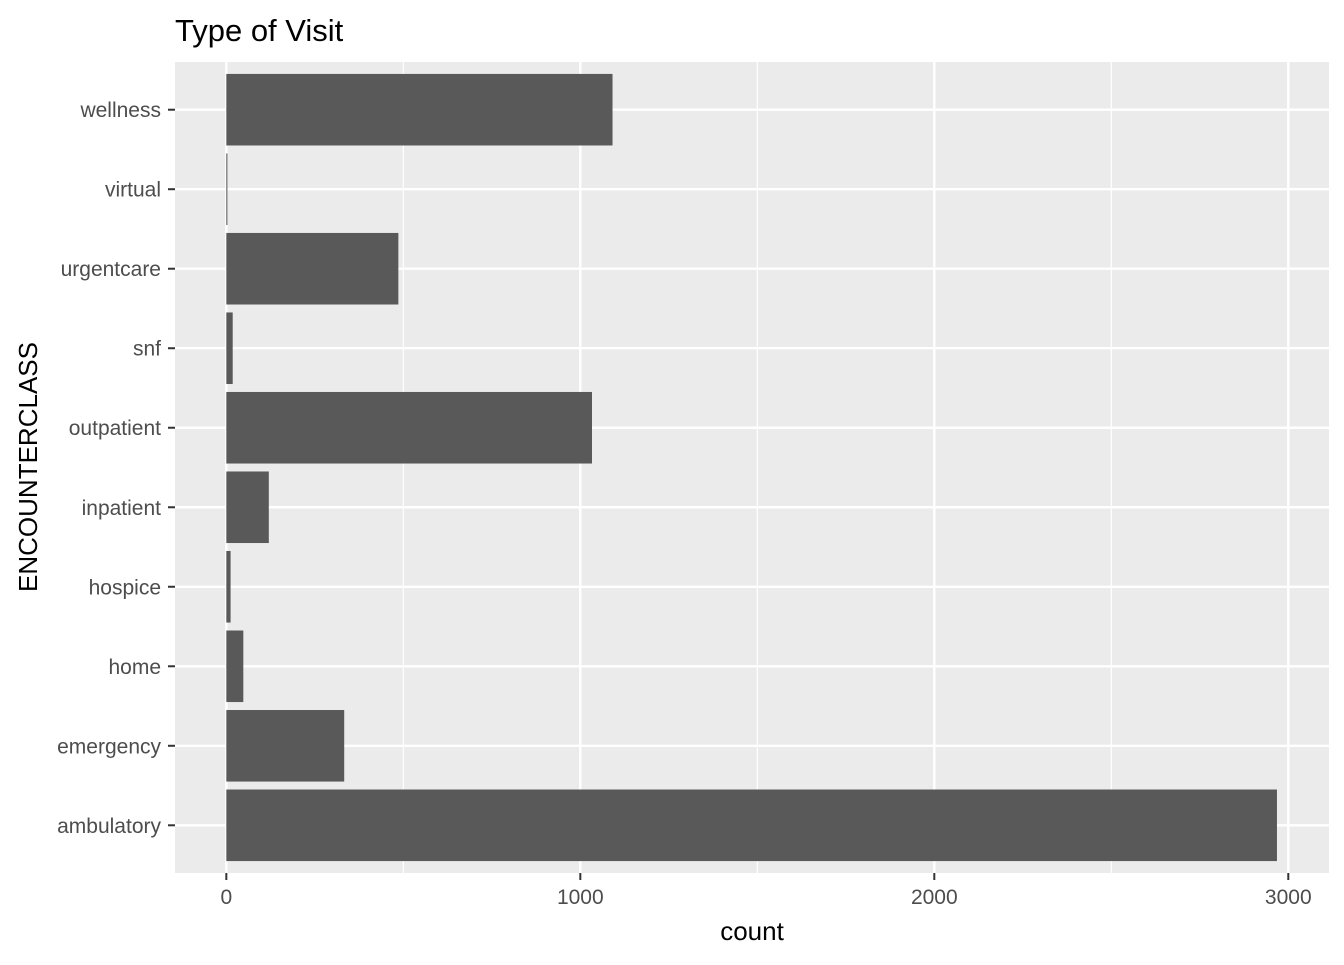 The image size is (1344, 965). What do you see at coordinates (109, 826) in the screenshot?
I see `y-tick-label-ambulatory: ambulatory` at bounding box center [109, 826].